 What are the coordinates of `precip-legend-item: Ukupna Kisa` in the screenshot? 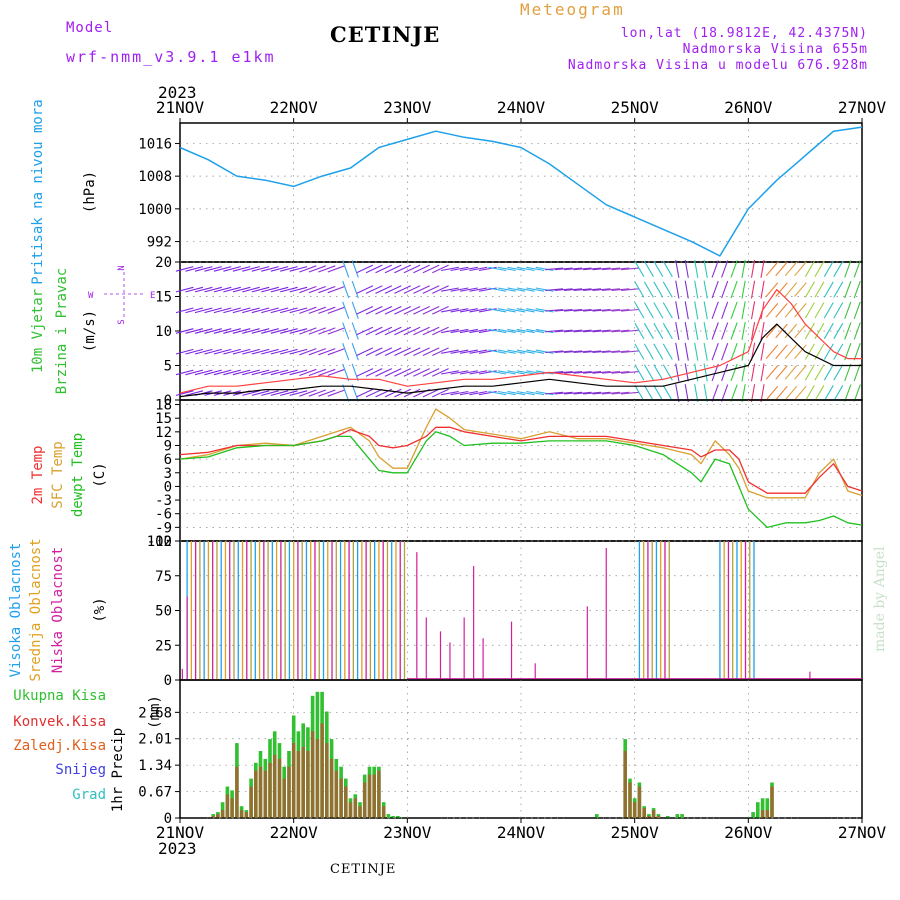 It's located at (59, 696).